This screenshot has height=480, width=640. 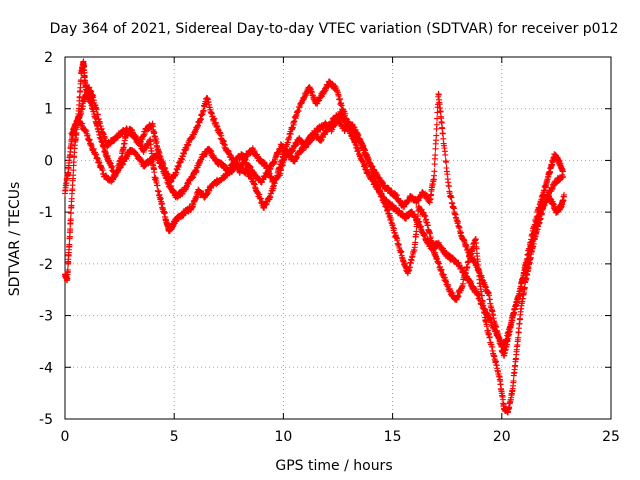 I want to click on y-tick-label: -4, so click(x=46, y=368).